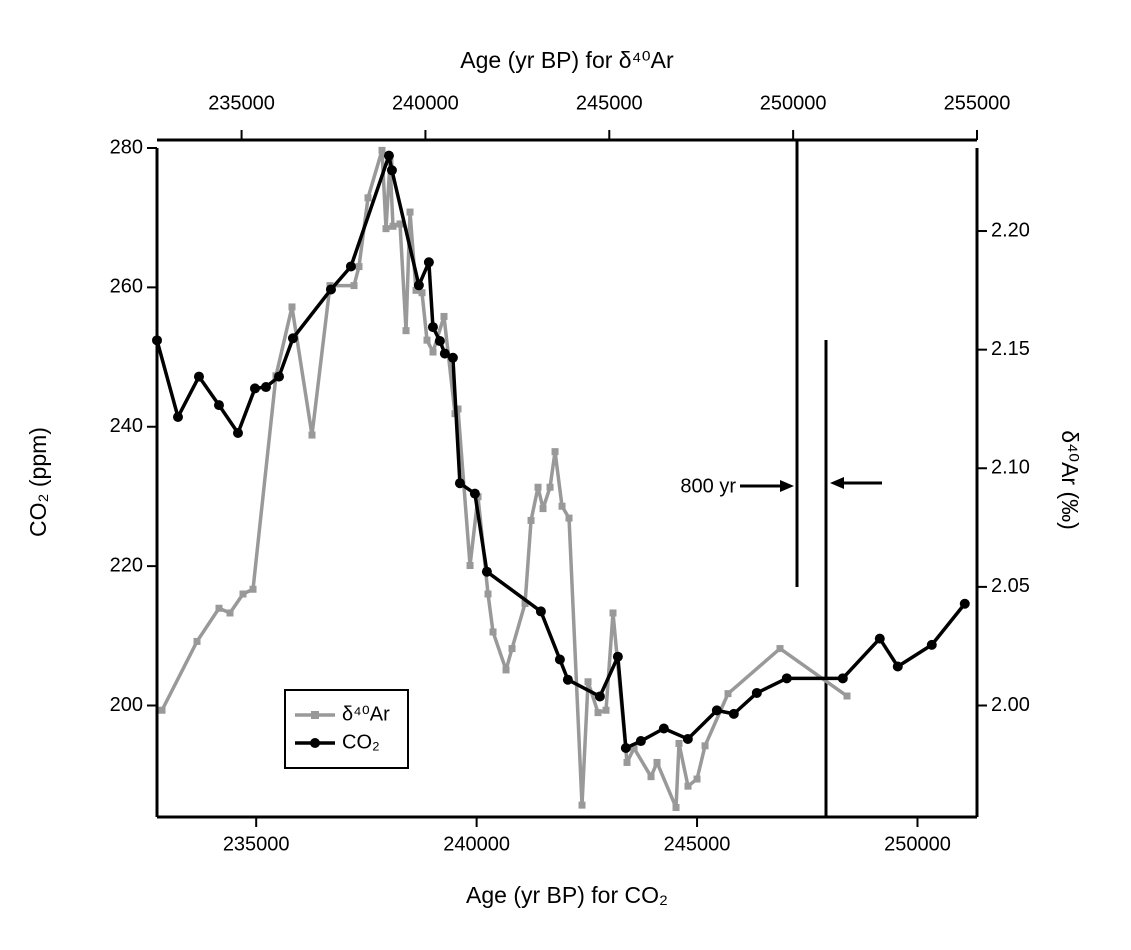  Describe the element at coordinates (126, 705) in the screenshot. I see `y-tick-label: 200` at that location.